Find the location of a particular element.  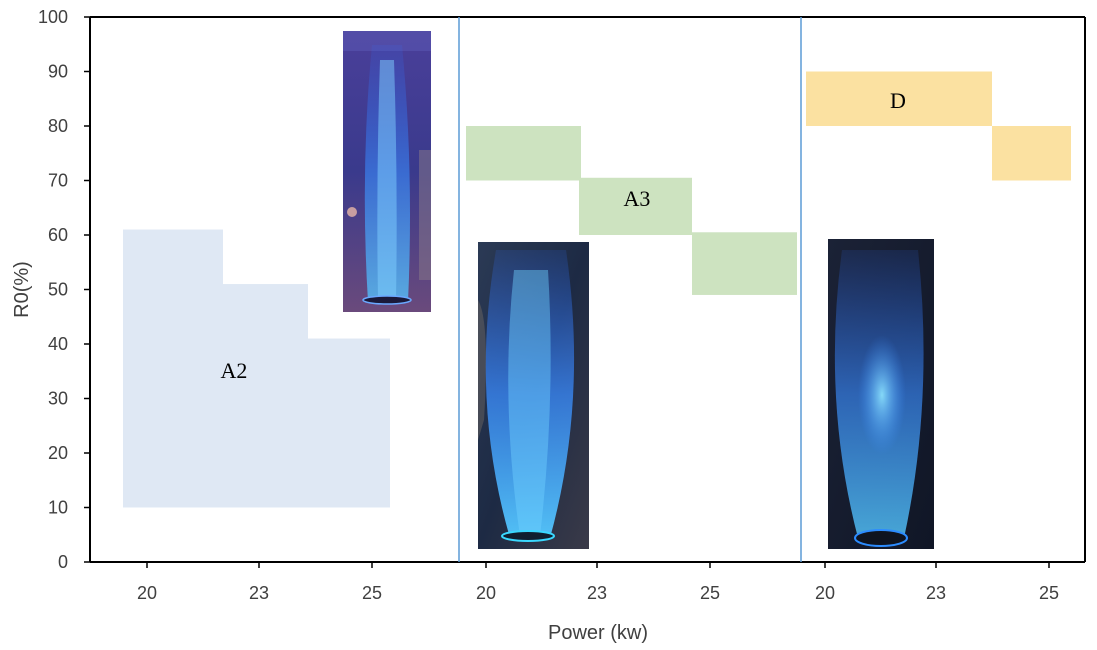

y-tick-label: 30 is located at coordinates (58, 399).